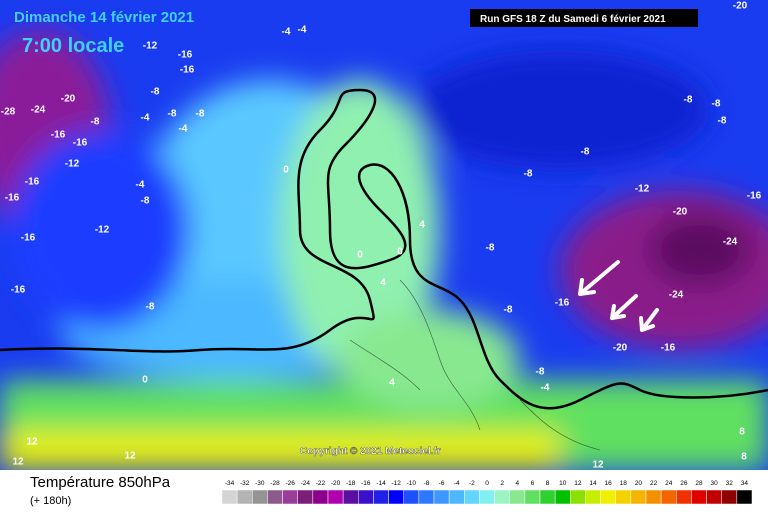 The width and height of the screenshot is (768, 512). I want to click on colorbar-label: -22, so click(321, 483).